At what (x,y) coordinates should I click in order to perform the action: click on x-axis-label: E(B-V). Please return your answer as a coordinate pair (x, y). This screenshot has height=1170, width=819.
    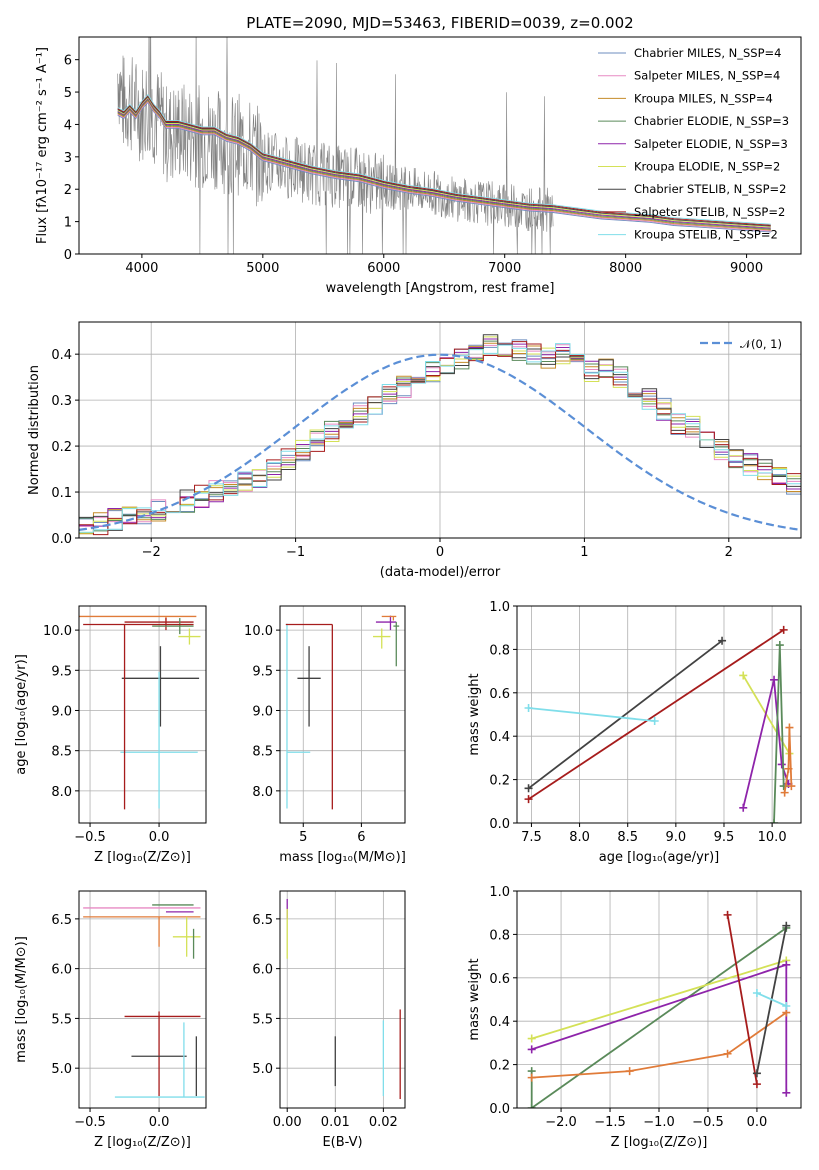
    Looking at the image, I should click on (342, 1142).